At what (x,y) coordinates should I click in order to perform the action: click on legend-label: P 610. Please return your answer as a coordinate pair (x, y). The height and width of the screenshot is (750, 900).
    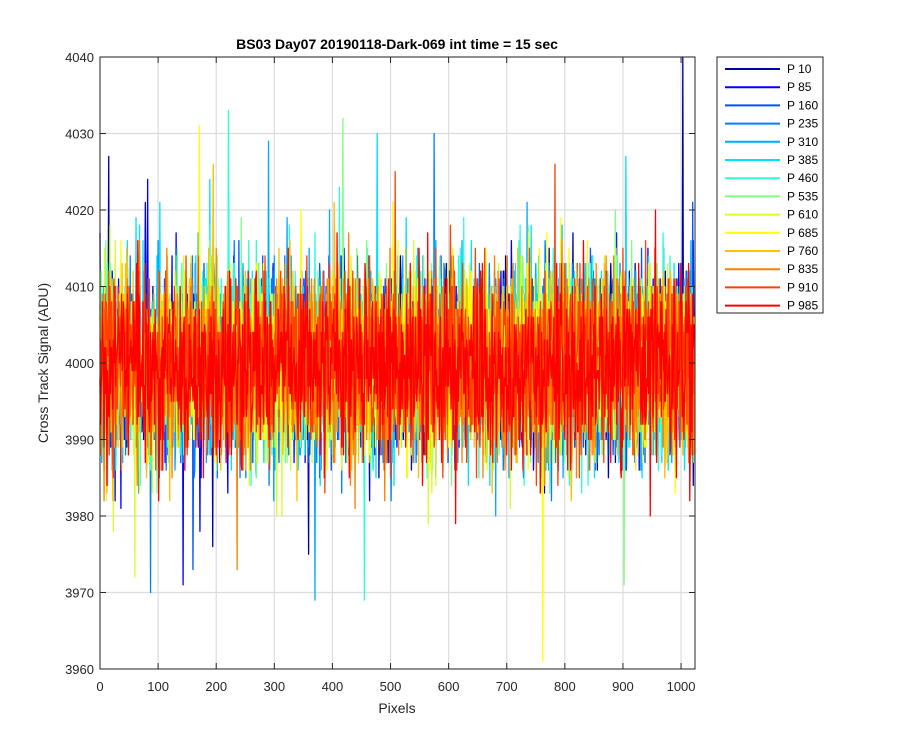
    Looking at the image, I should click on (802, 215).